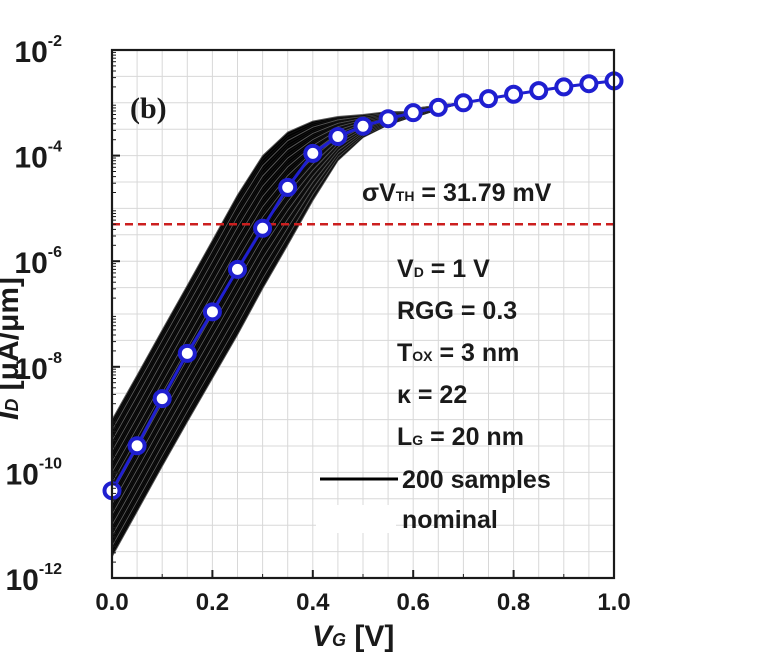  I want to click on lg-annotation: LG = 20 nm, so click(460, 437).